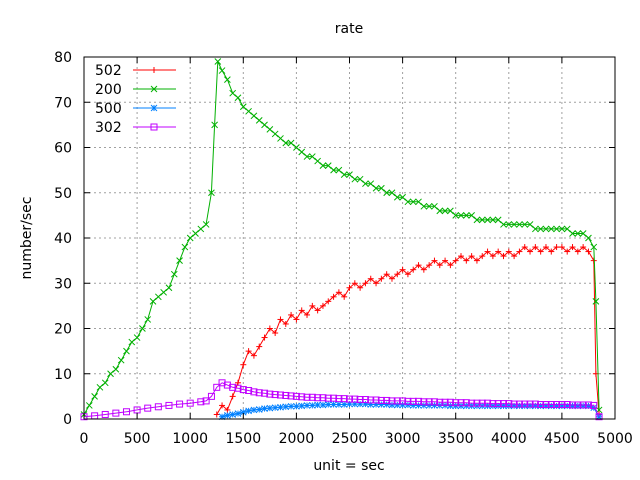 The width and height of the screenshot is (640, 480). I want to click on y-tick-label: 80, so click(63, 58).